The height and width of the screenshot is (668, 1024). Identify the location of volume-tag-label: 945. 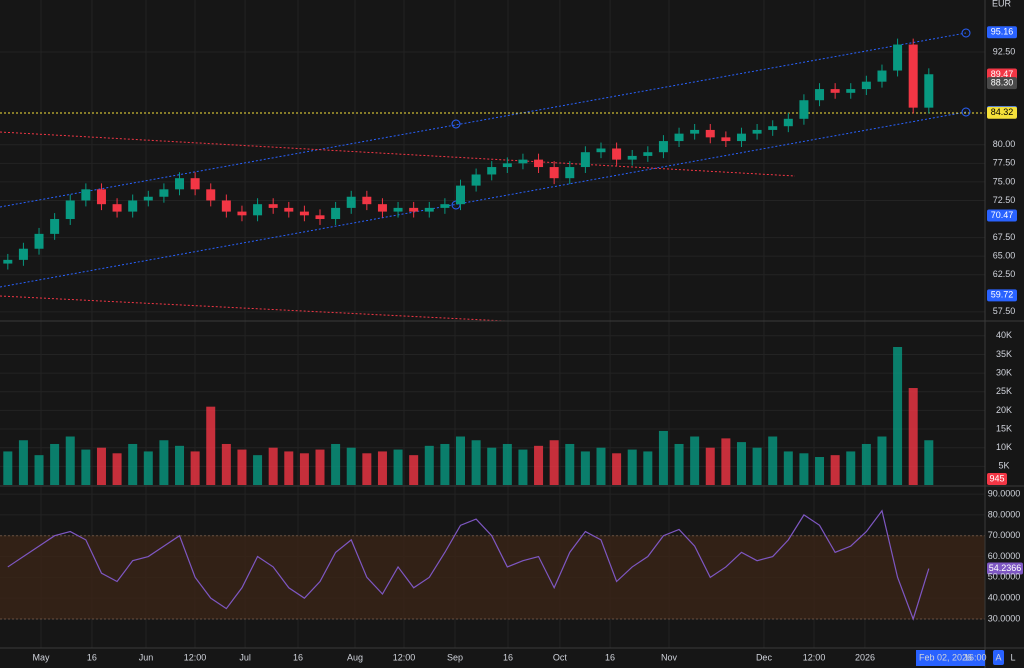
(996, 478).